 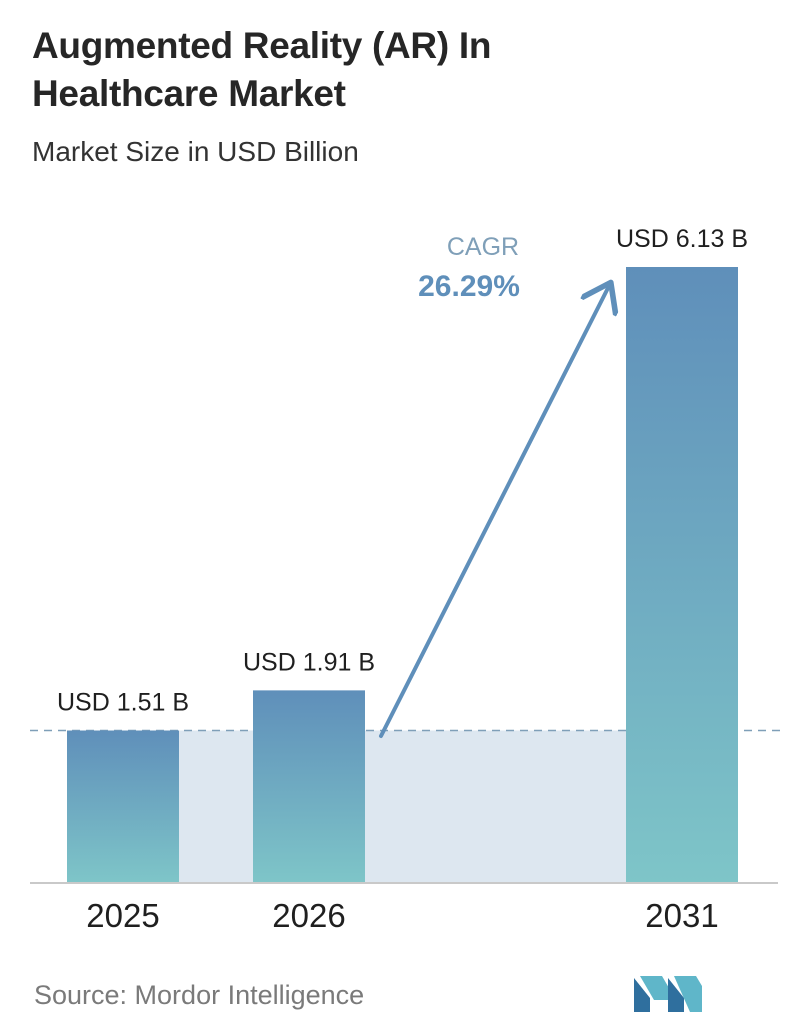 I want to click on x-tick-label-2031: 2031, so click(x=681, y=915).